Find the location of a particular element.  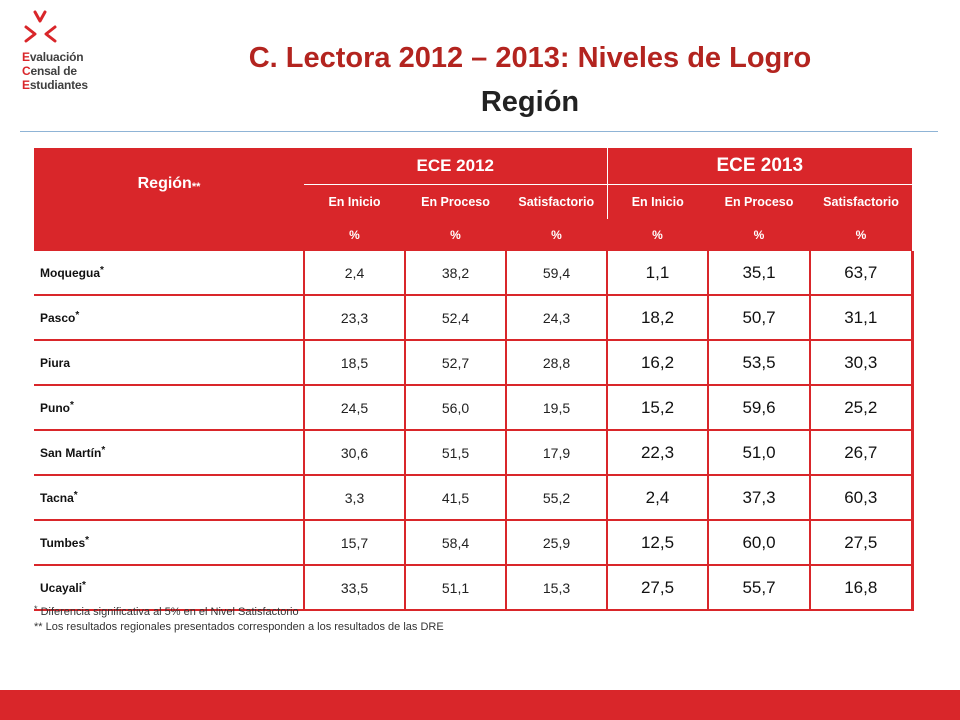

value-cell-2012: 17,9 is located at coordinates (557, 453).